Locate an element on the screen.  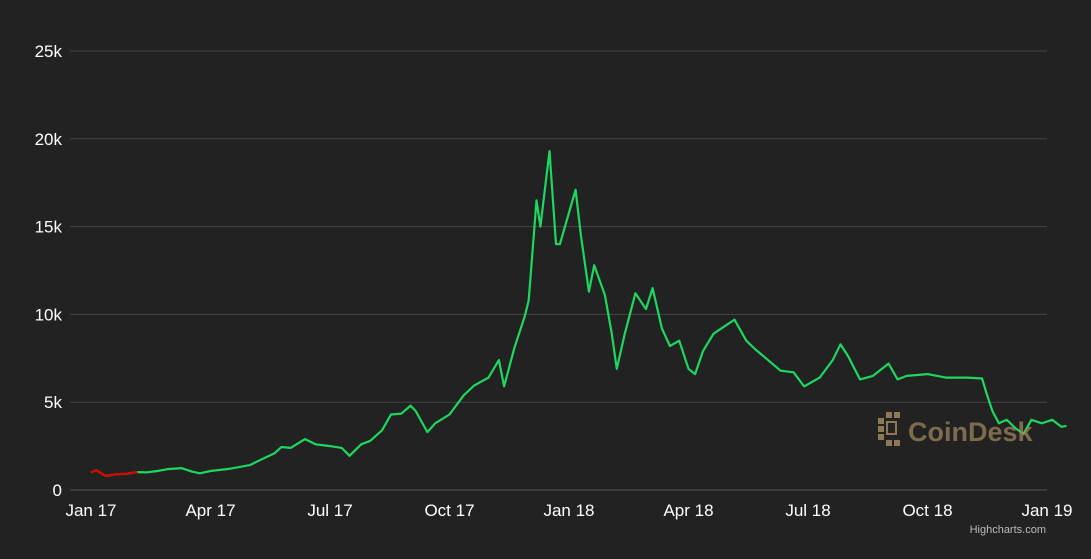
x-tick-label: Jul 17 is located at coordinates (329, 510).